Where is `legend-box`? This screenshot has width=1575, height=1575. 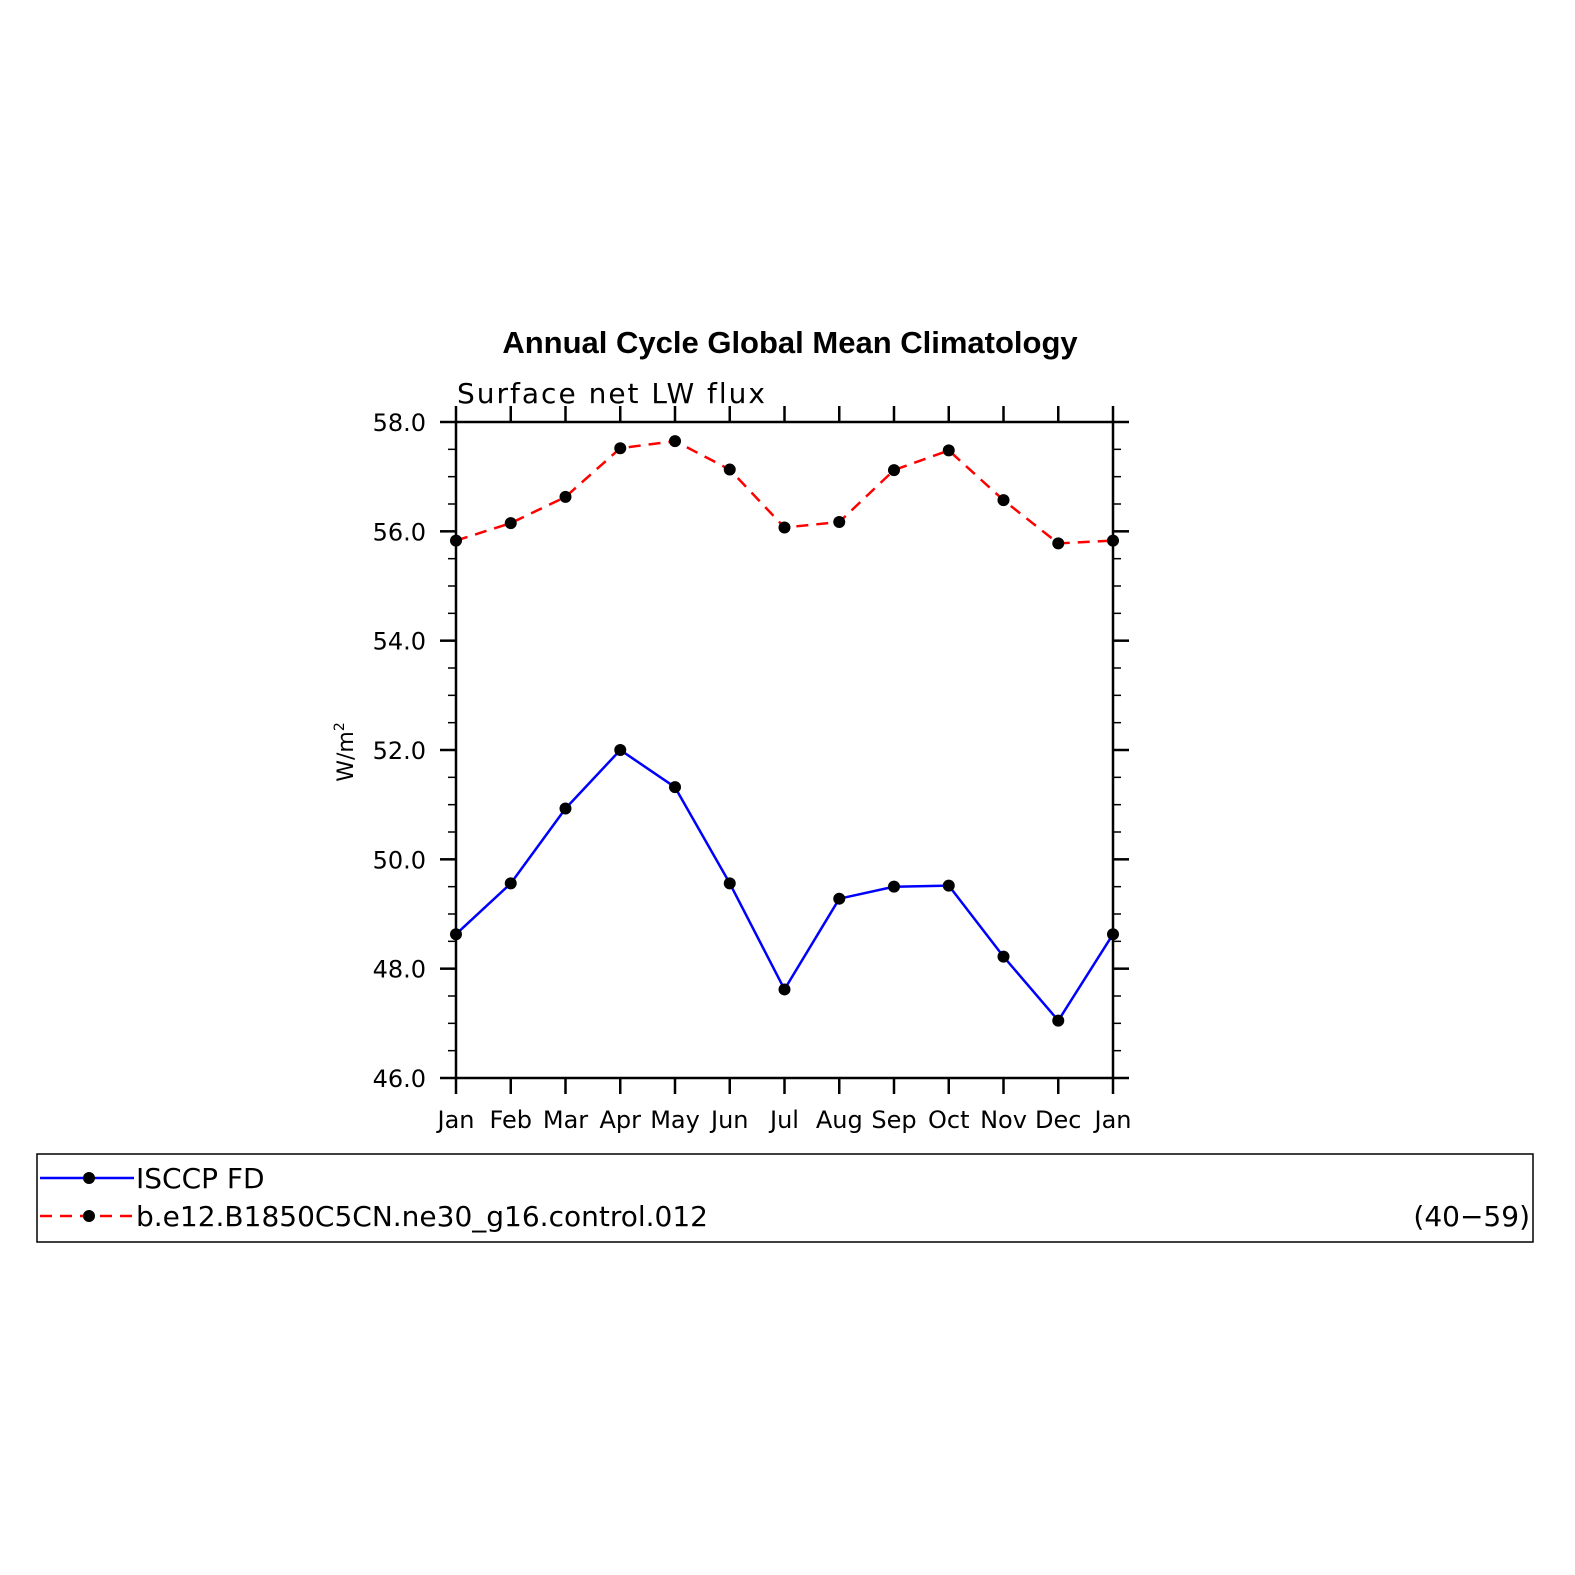 legend-box is located at coordinates (785, 1198).